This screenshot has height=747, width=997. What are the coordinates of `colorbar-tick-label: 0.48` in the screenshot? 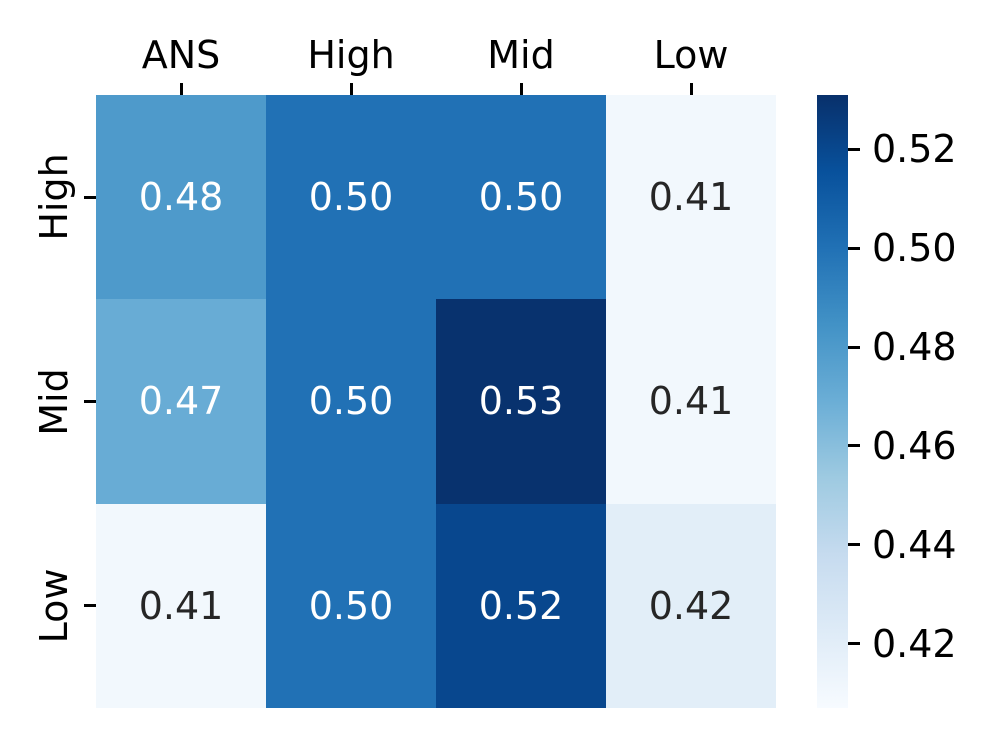 It's located at (914, 347).